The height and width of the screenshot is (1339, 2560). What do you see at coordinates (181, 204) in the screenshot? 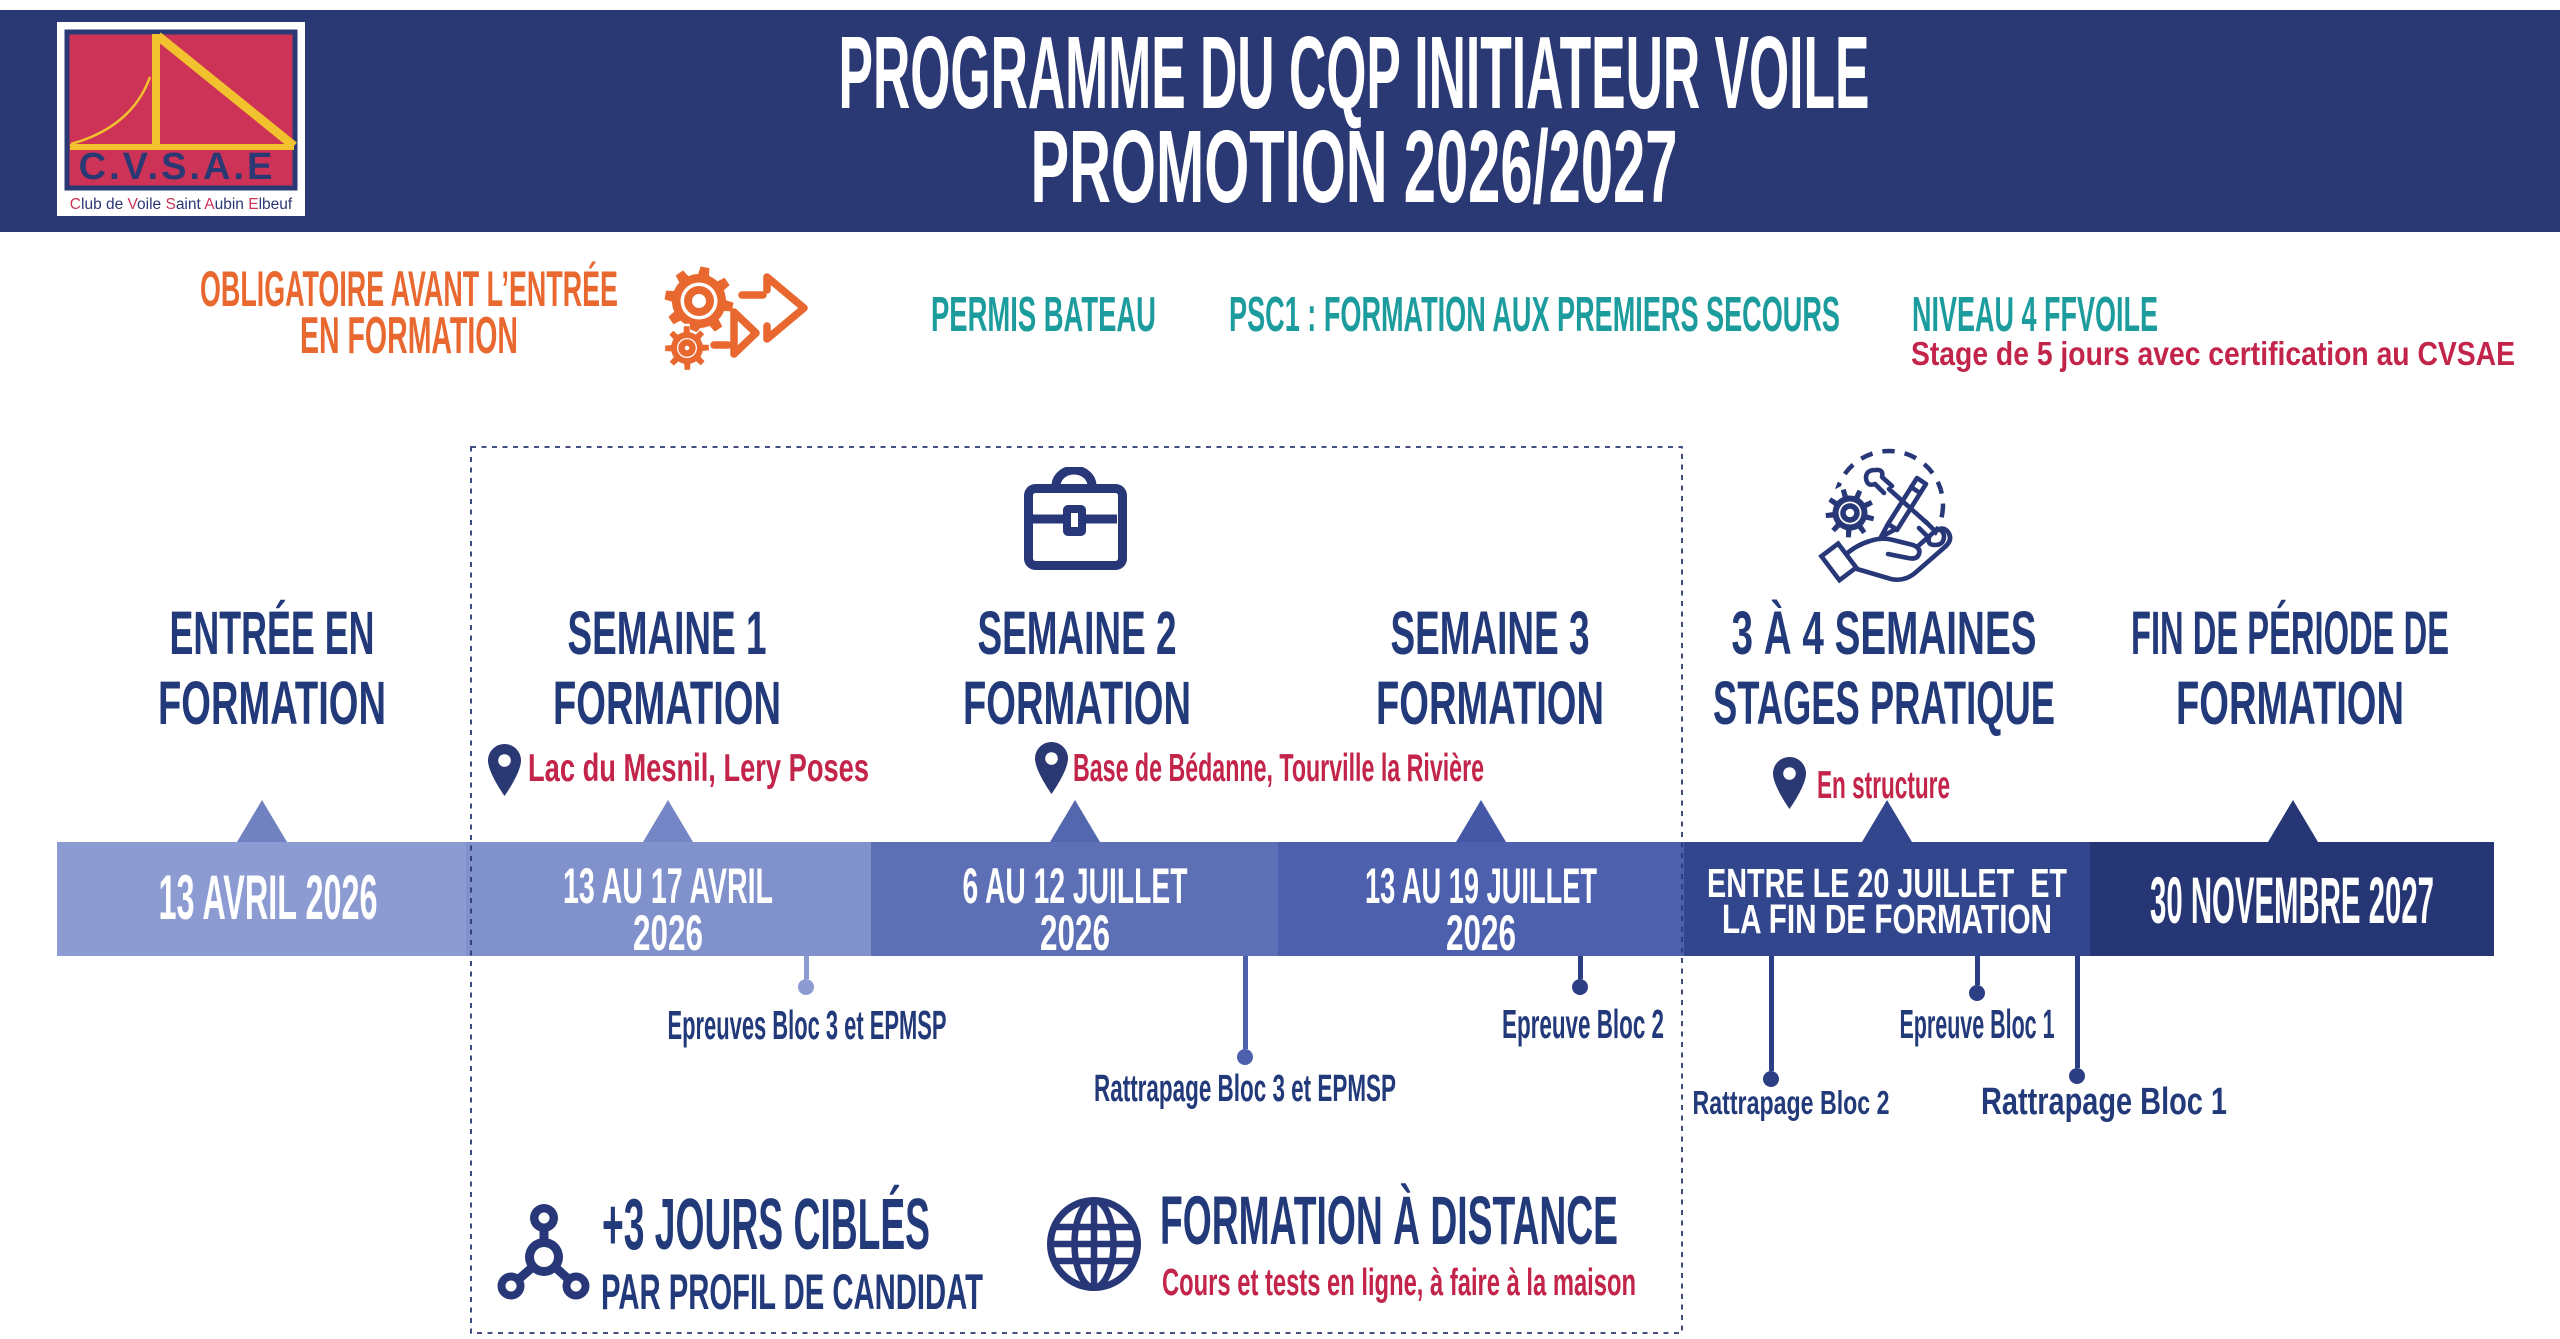
I see `svg-text:Club de Voile Saint Aubin Elbe: Club de Voile Saint Aubin Elbeuf` at bounding box center [181, 204].